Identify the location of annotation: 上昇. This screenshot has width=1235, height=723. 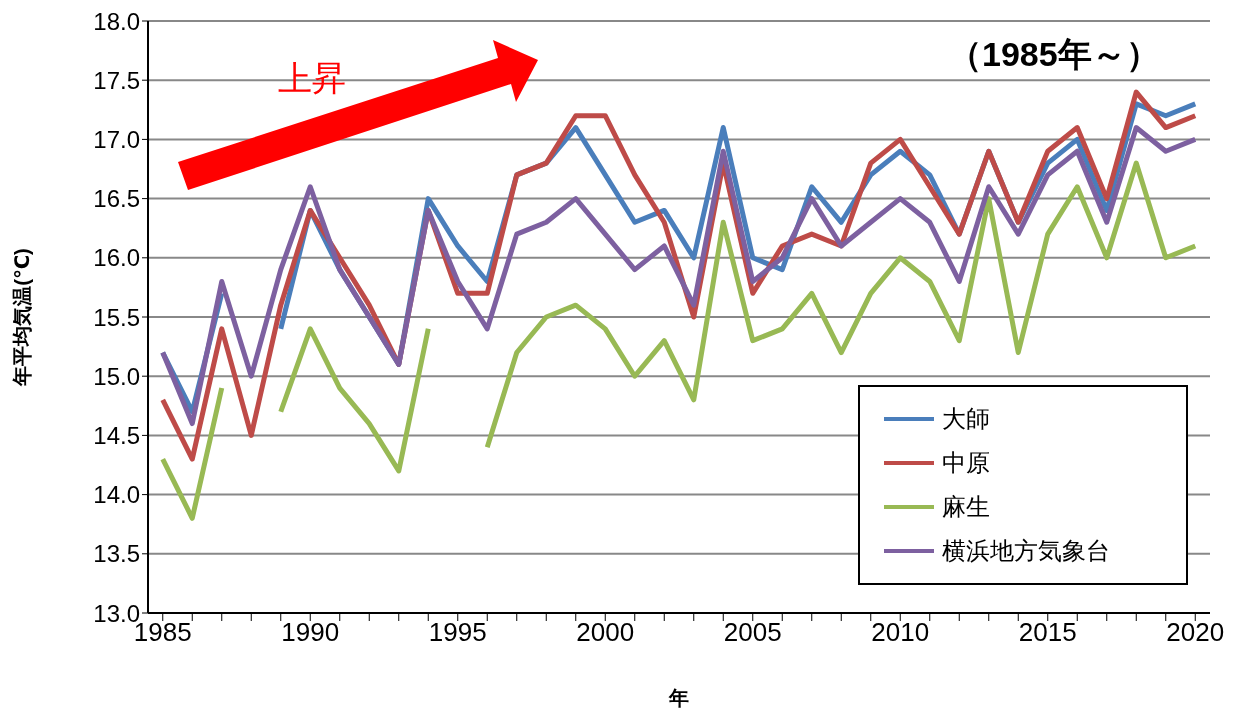
(312, 78).